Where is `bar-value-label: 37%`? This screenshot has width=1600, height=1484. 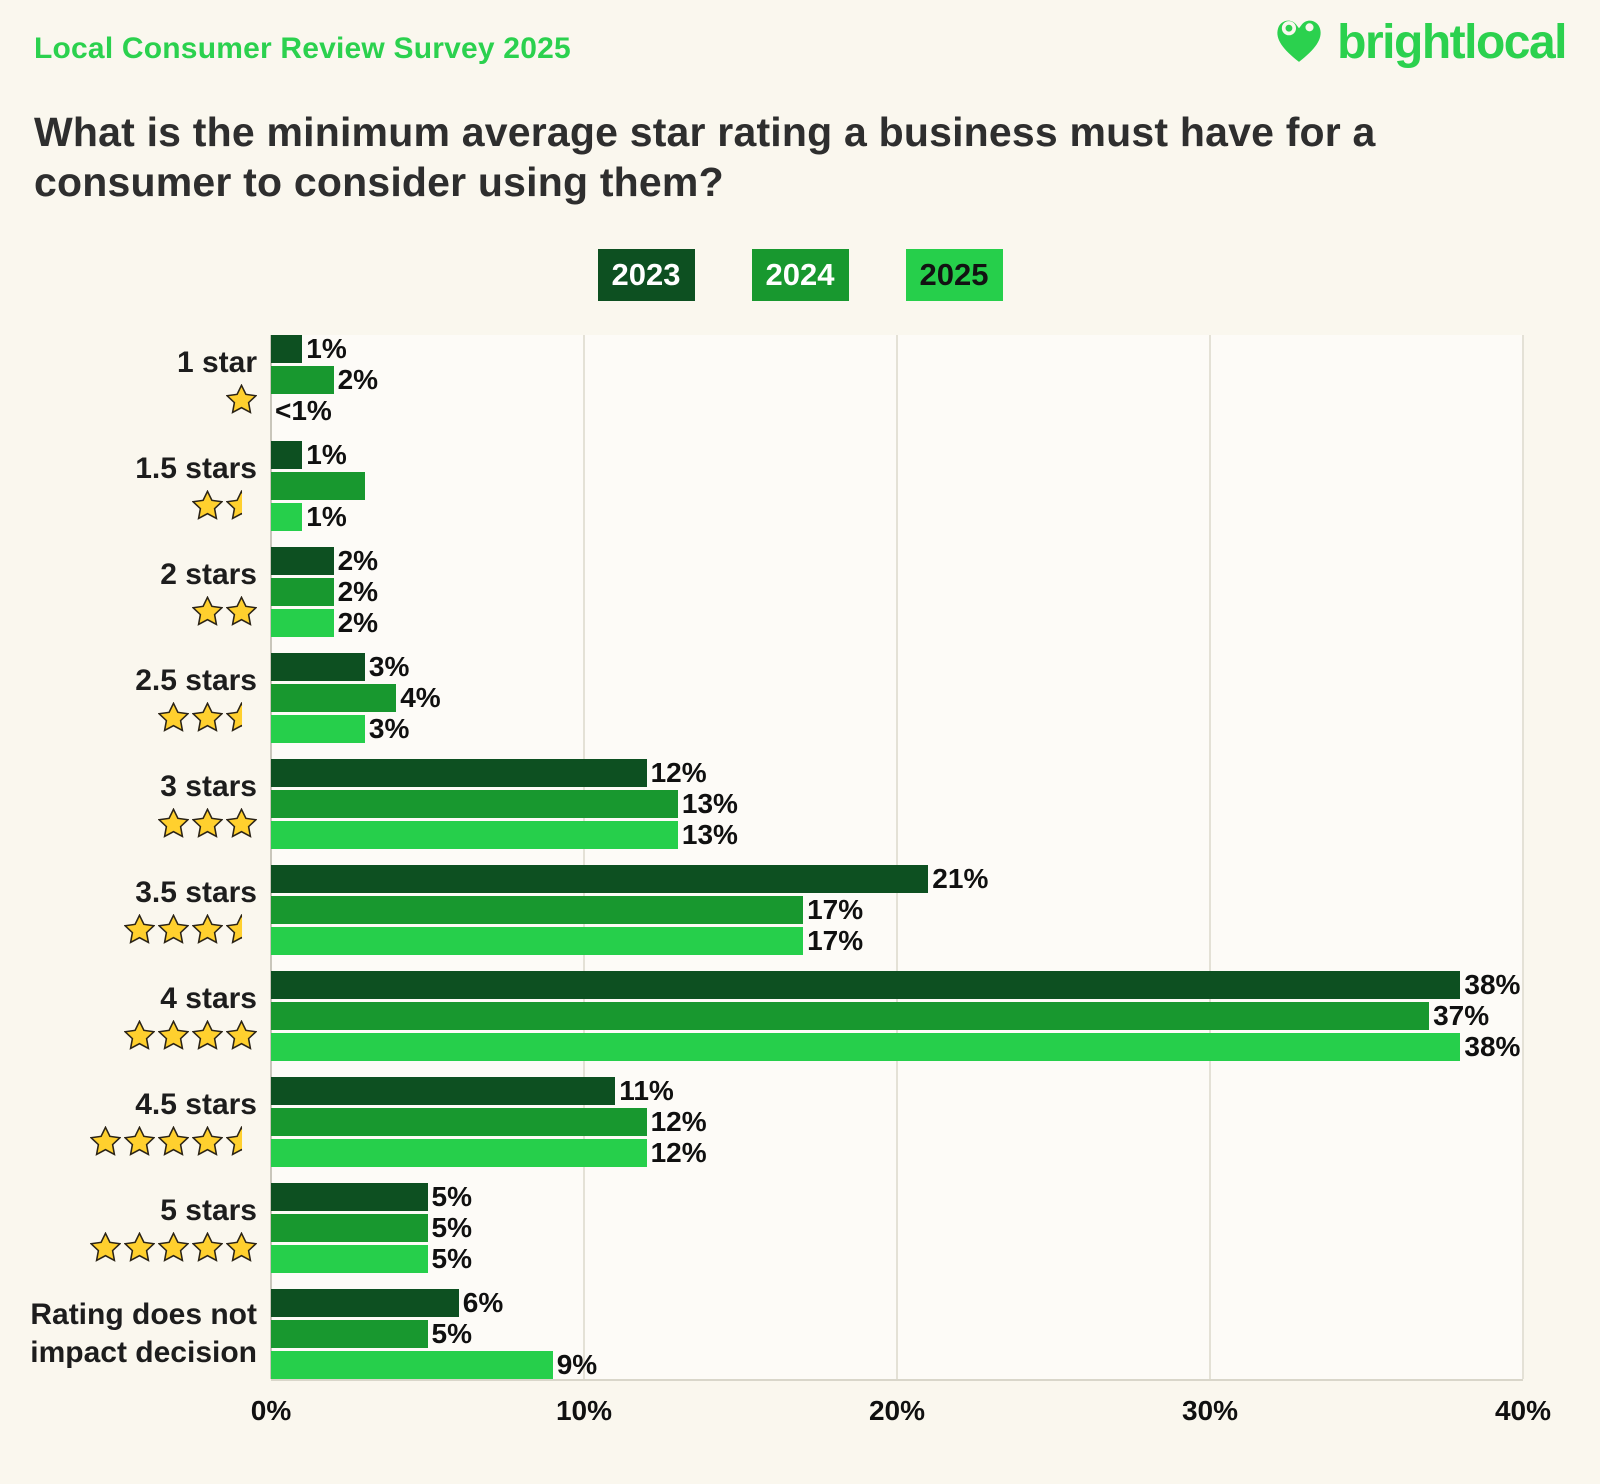 bar-value-label: 37% is located at coordinates (1461, 1016).